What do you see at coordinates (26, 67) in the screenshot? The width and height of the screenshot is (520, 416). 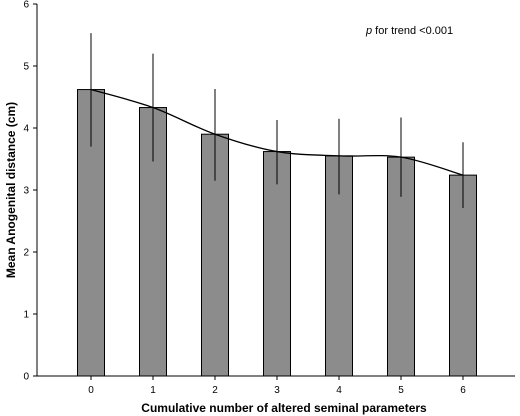 I see `y-tick-label-5: 5` at bounding box center [26, 67].